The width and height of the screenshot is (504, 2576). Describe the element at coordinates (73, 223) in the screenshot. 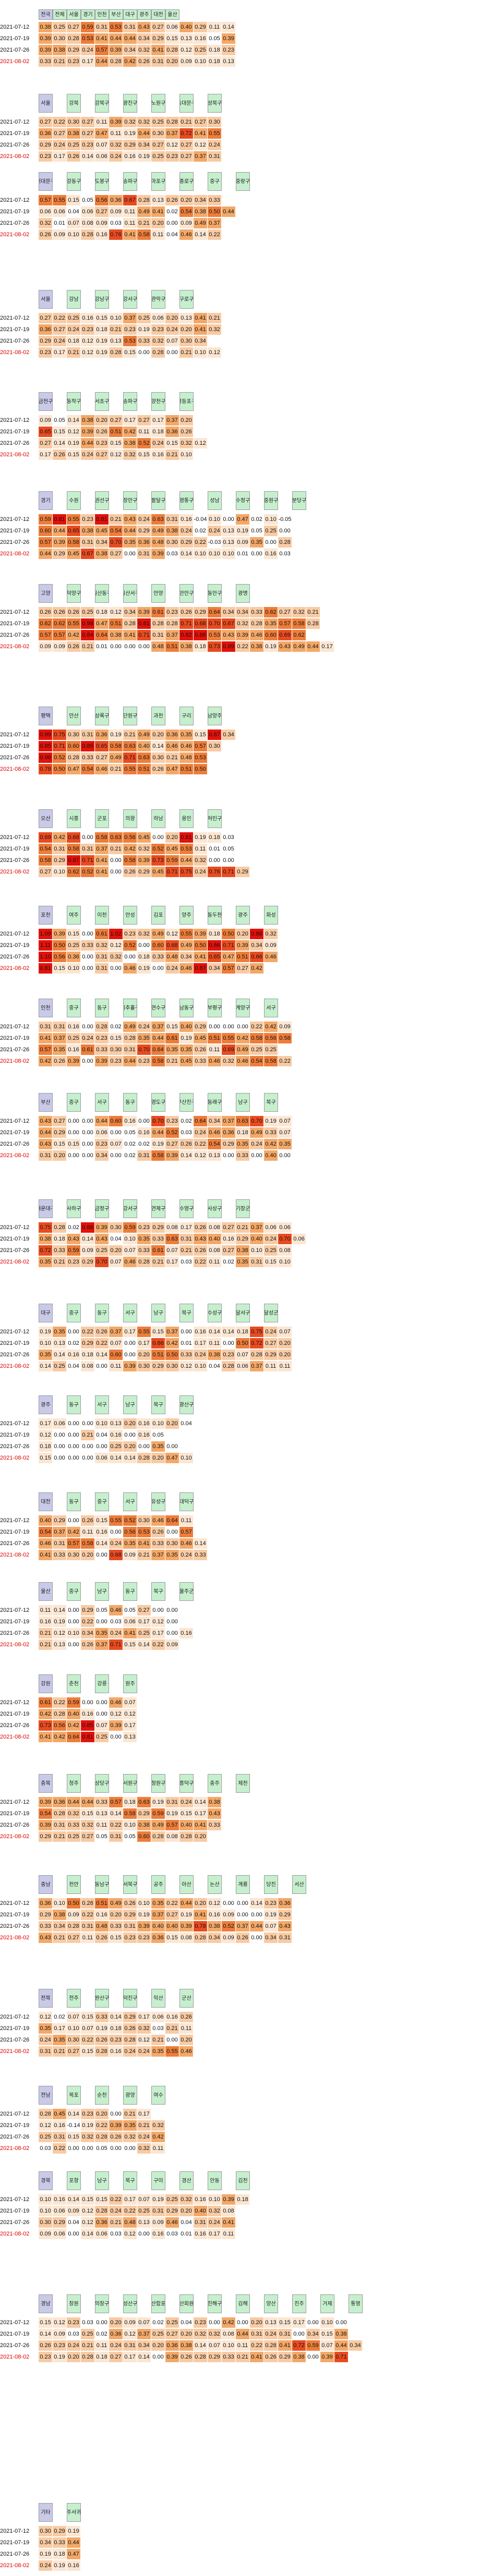

I see `value-cell: 0.07` at that location.